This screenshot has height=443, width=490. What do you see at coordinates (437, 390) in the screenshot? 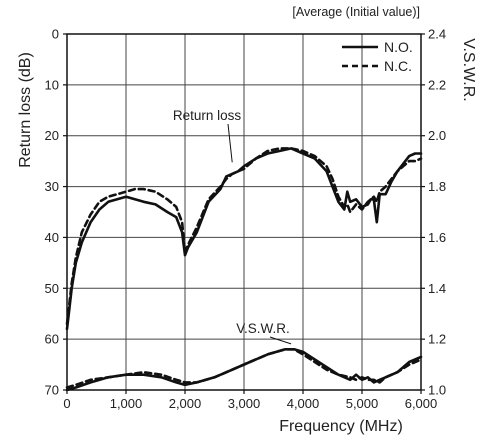
I see `y-right-tick-label: 1.0` at bounding box center [437, 390].